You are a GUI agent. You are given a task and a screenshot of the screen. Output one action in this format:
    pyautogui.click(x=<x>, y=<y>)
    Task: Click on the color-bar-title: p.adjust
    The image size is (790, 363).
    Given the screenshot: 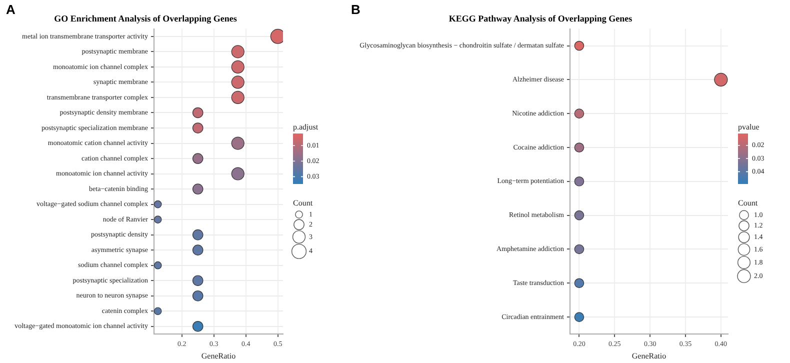 What is the action you would take?
    pyautogui.click(x=306, y=127)
    